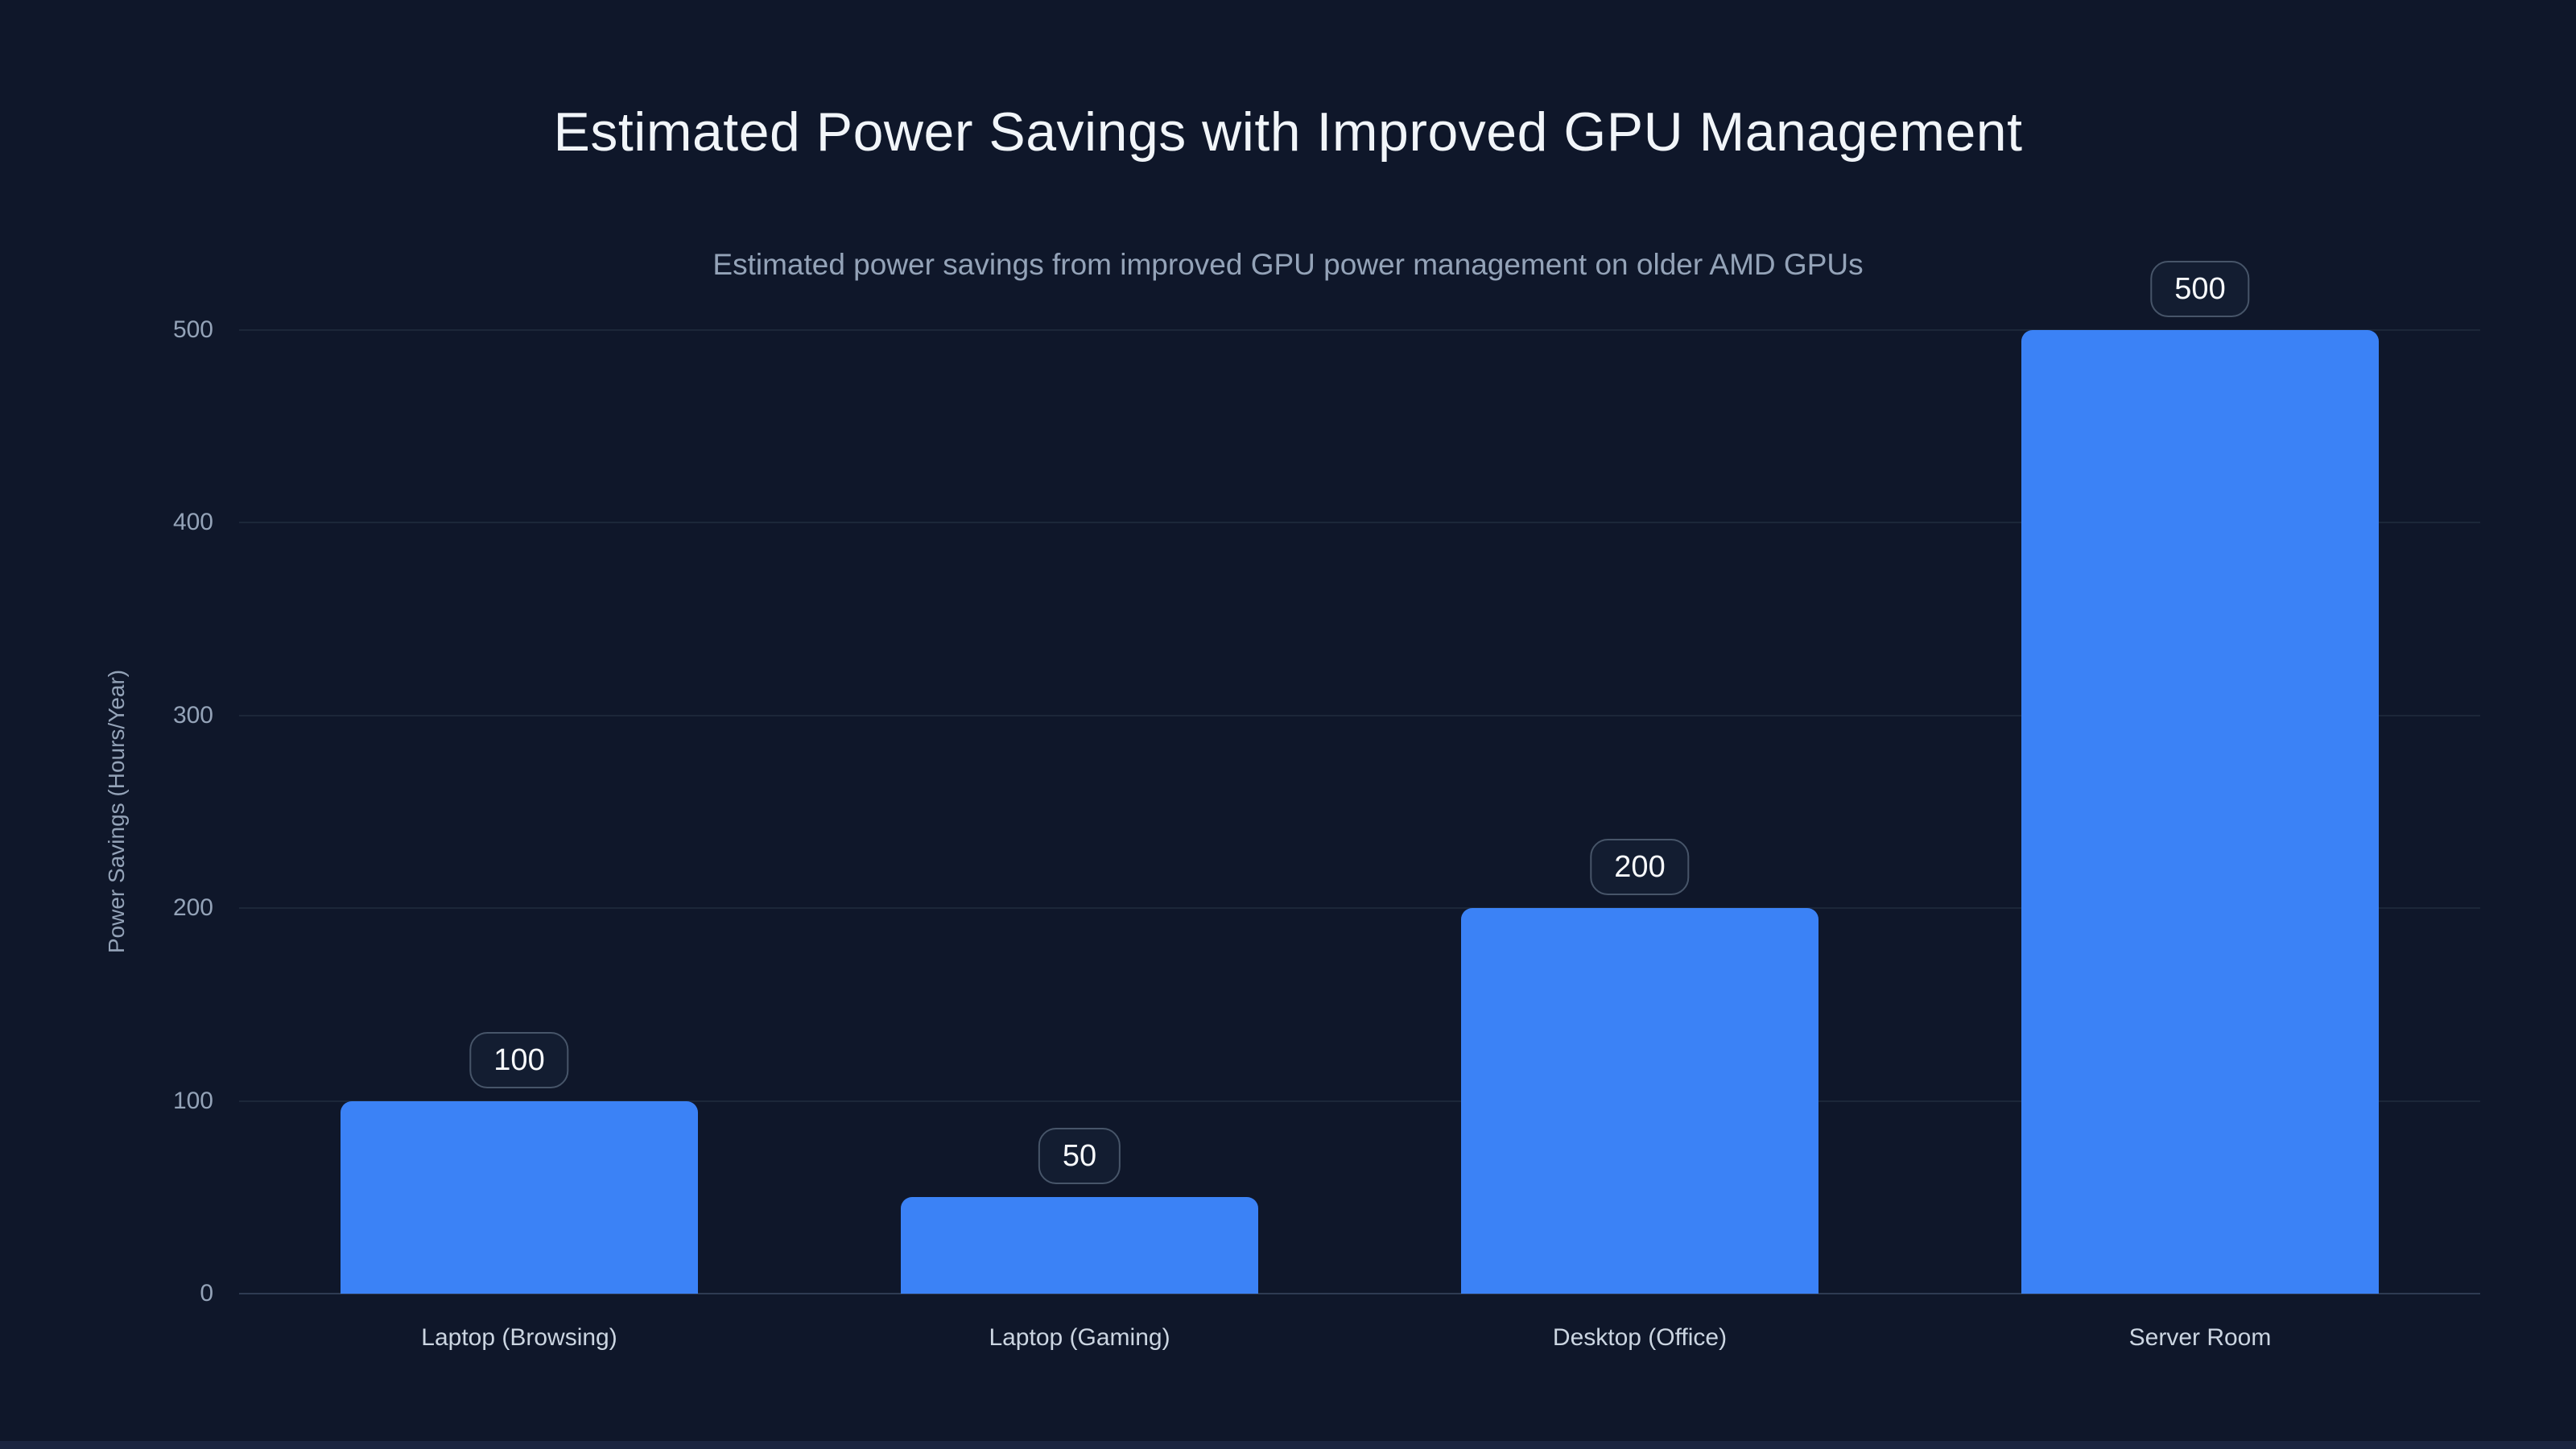 The image size is (2576, 1449). What do you see at coordinates (192, 329) in the screenshot?
I see `y-tick-label: 500` at bounding box center [192, 329].